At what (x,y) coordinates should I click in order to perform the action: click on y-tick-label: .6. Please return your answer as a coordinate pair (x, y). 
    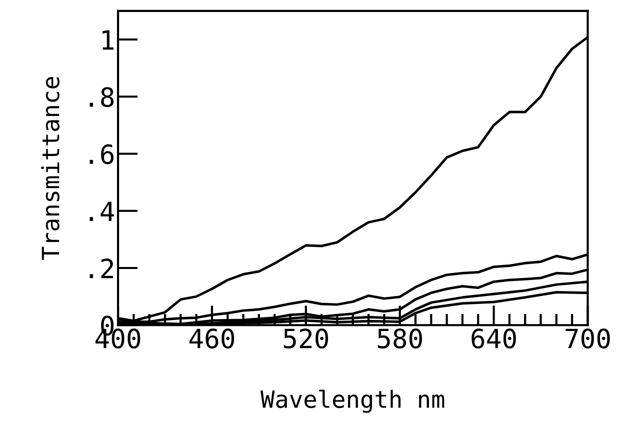
    Looking at the image, I should click on (102, 154).